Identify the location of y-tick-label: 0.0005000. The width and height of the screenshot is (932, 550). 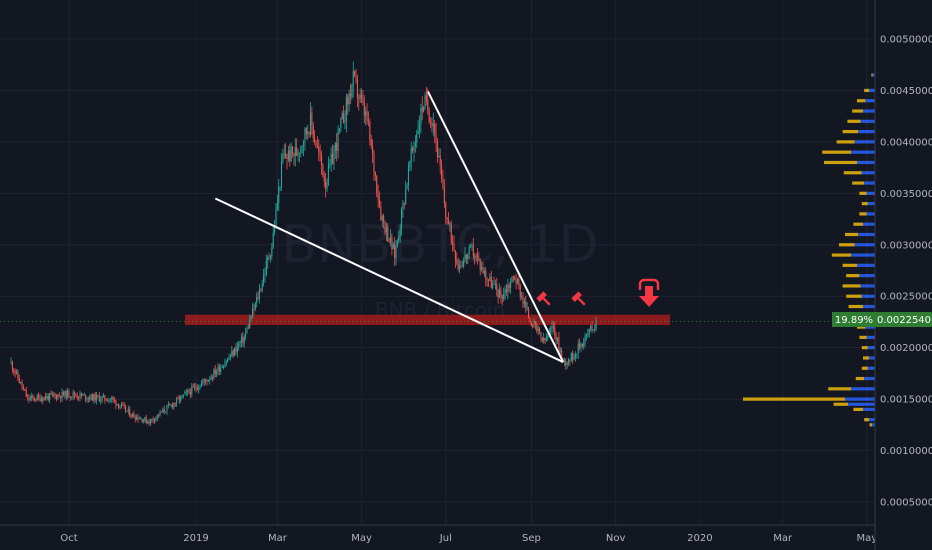
(906, 503).